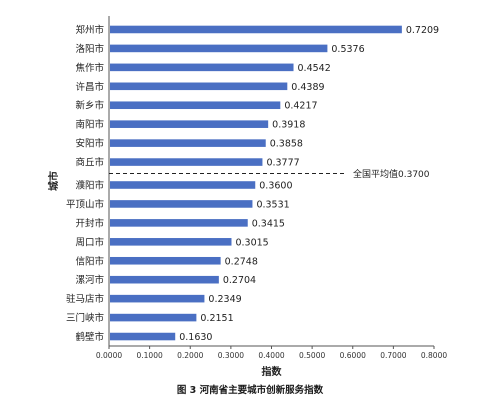 This screenshot has height=412, width=500. Describe the element at coordinates (393, 355) in the screenshot. I see `x-tick-label: 0.7000` at that location.